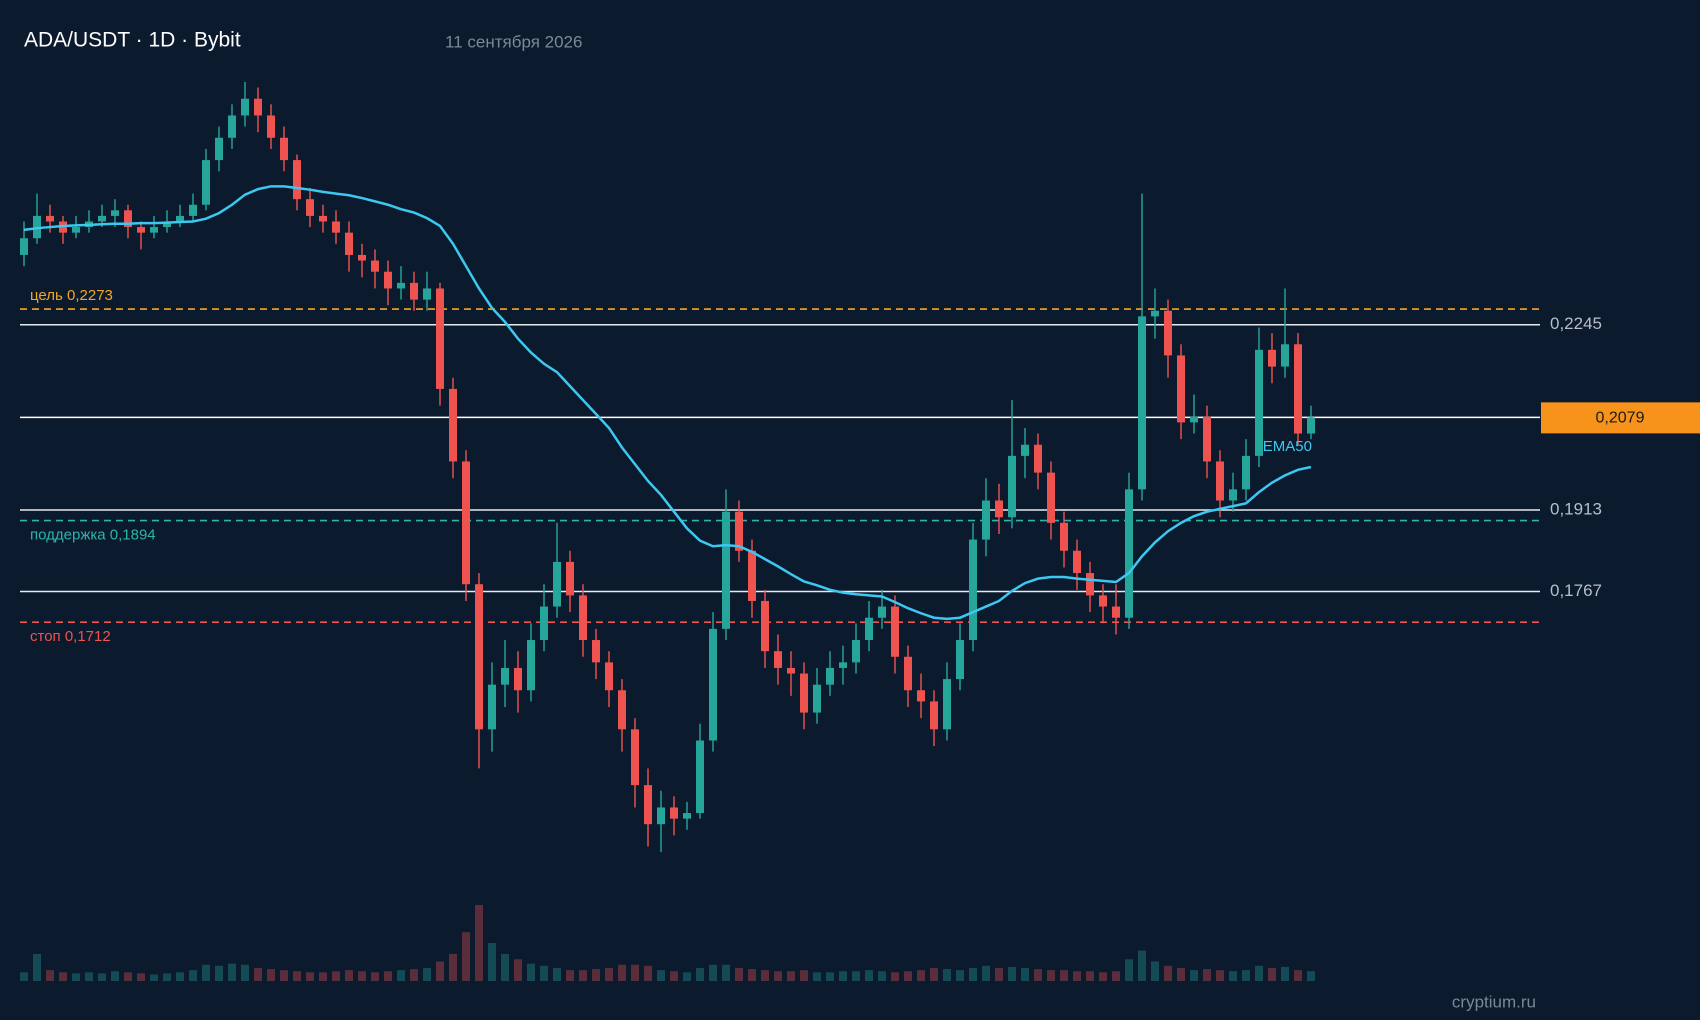 The height and width of the screenshot is (1020, 1700). Describe the element at coordinates (71, 295) in the screenshot. I see `level-label: цель 0,2273` at that location.